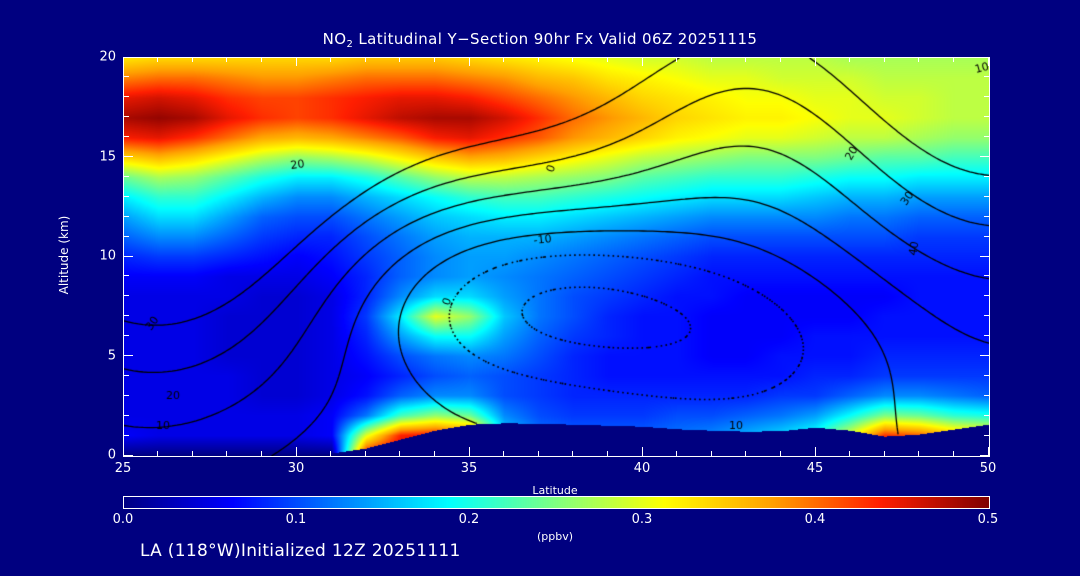  What do you see at coordinates (350, 44) in the screenshot?
I see `title-subscript: 2` at bounding box center [350, 44].